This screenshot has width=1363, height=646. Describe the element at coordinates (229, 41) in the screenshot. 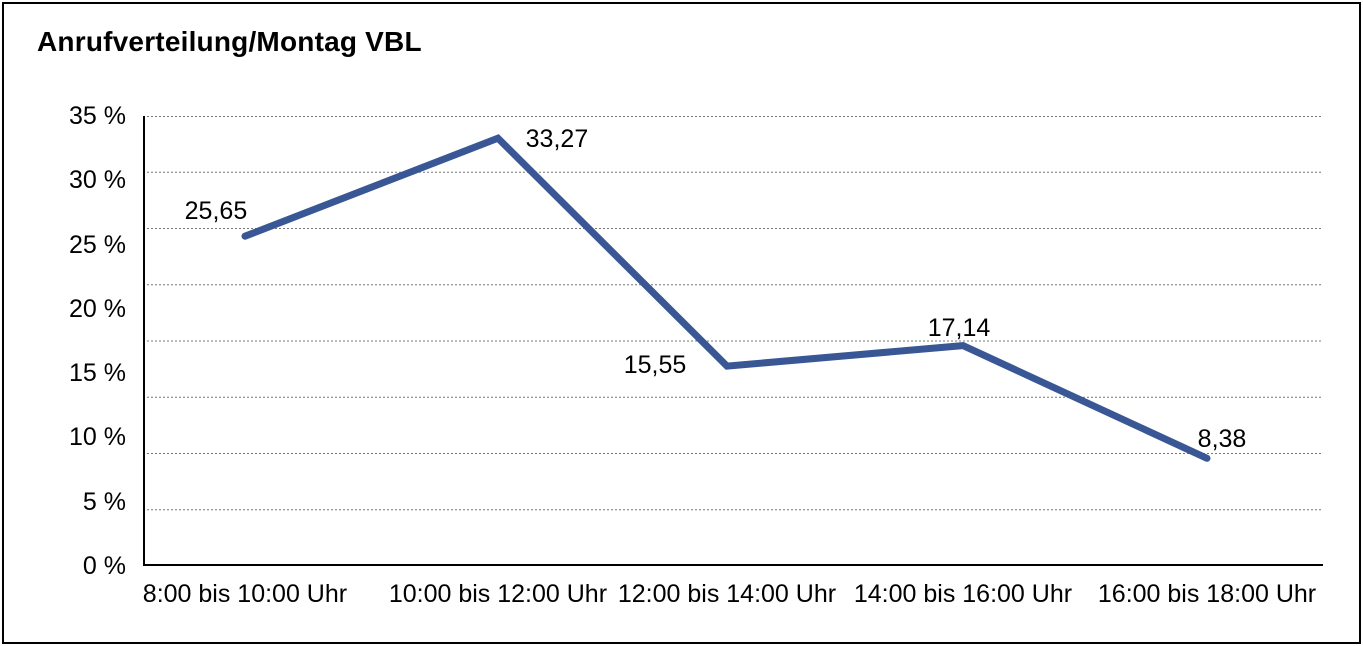

I see `chart-title: Anrufverteilung/Montag VBL` at that location.